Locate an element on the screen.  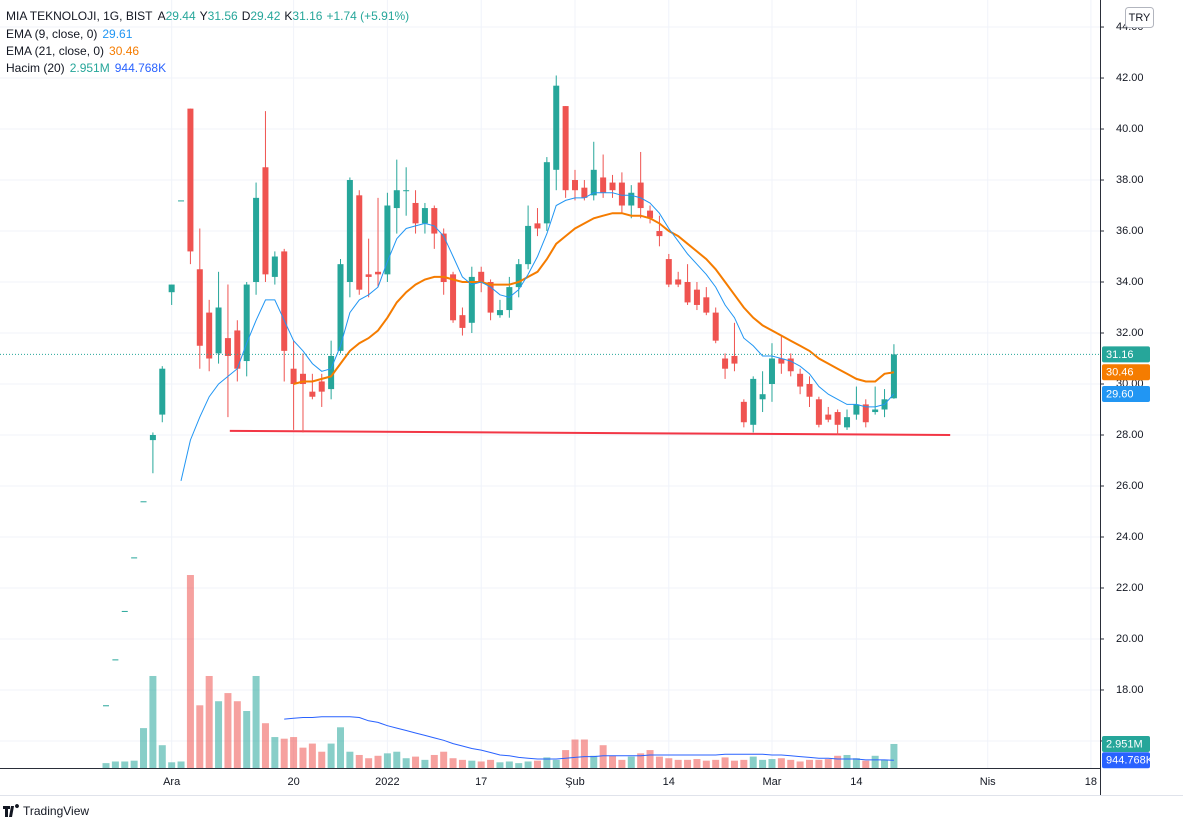
price-tag-box is located at coordinates (1126, 354).